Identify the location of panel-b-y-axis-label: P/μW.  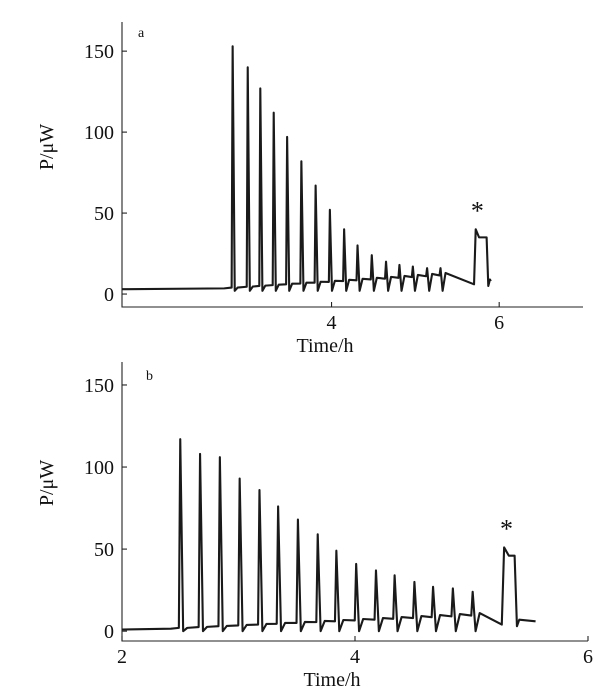
(47, 483).